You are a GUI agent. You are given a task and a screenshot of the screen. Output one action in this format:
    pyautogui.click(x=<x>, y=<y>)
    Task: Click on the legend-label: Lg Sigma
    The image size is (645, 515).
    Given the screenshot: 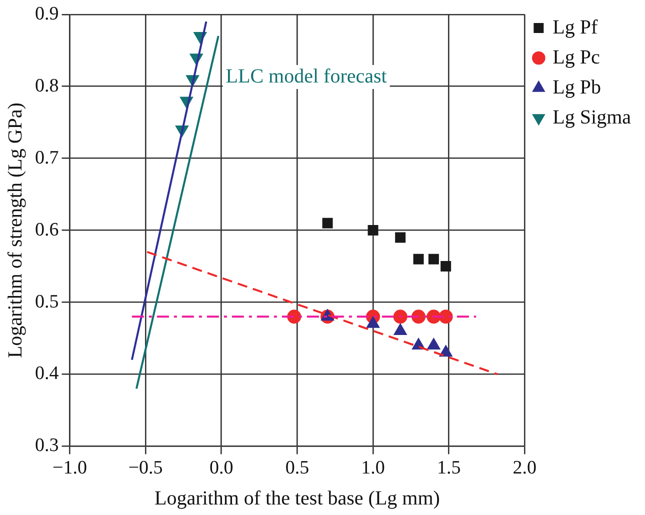 What is the action you would take?
    pyautogui.click(x=592, y=117)
    